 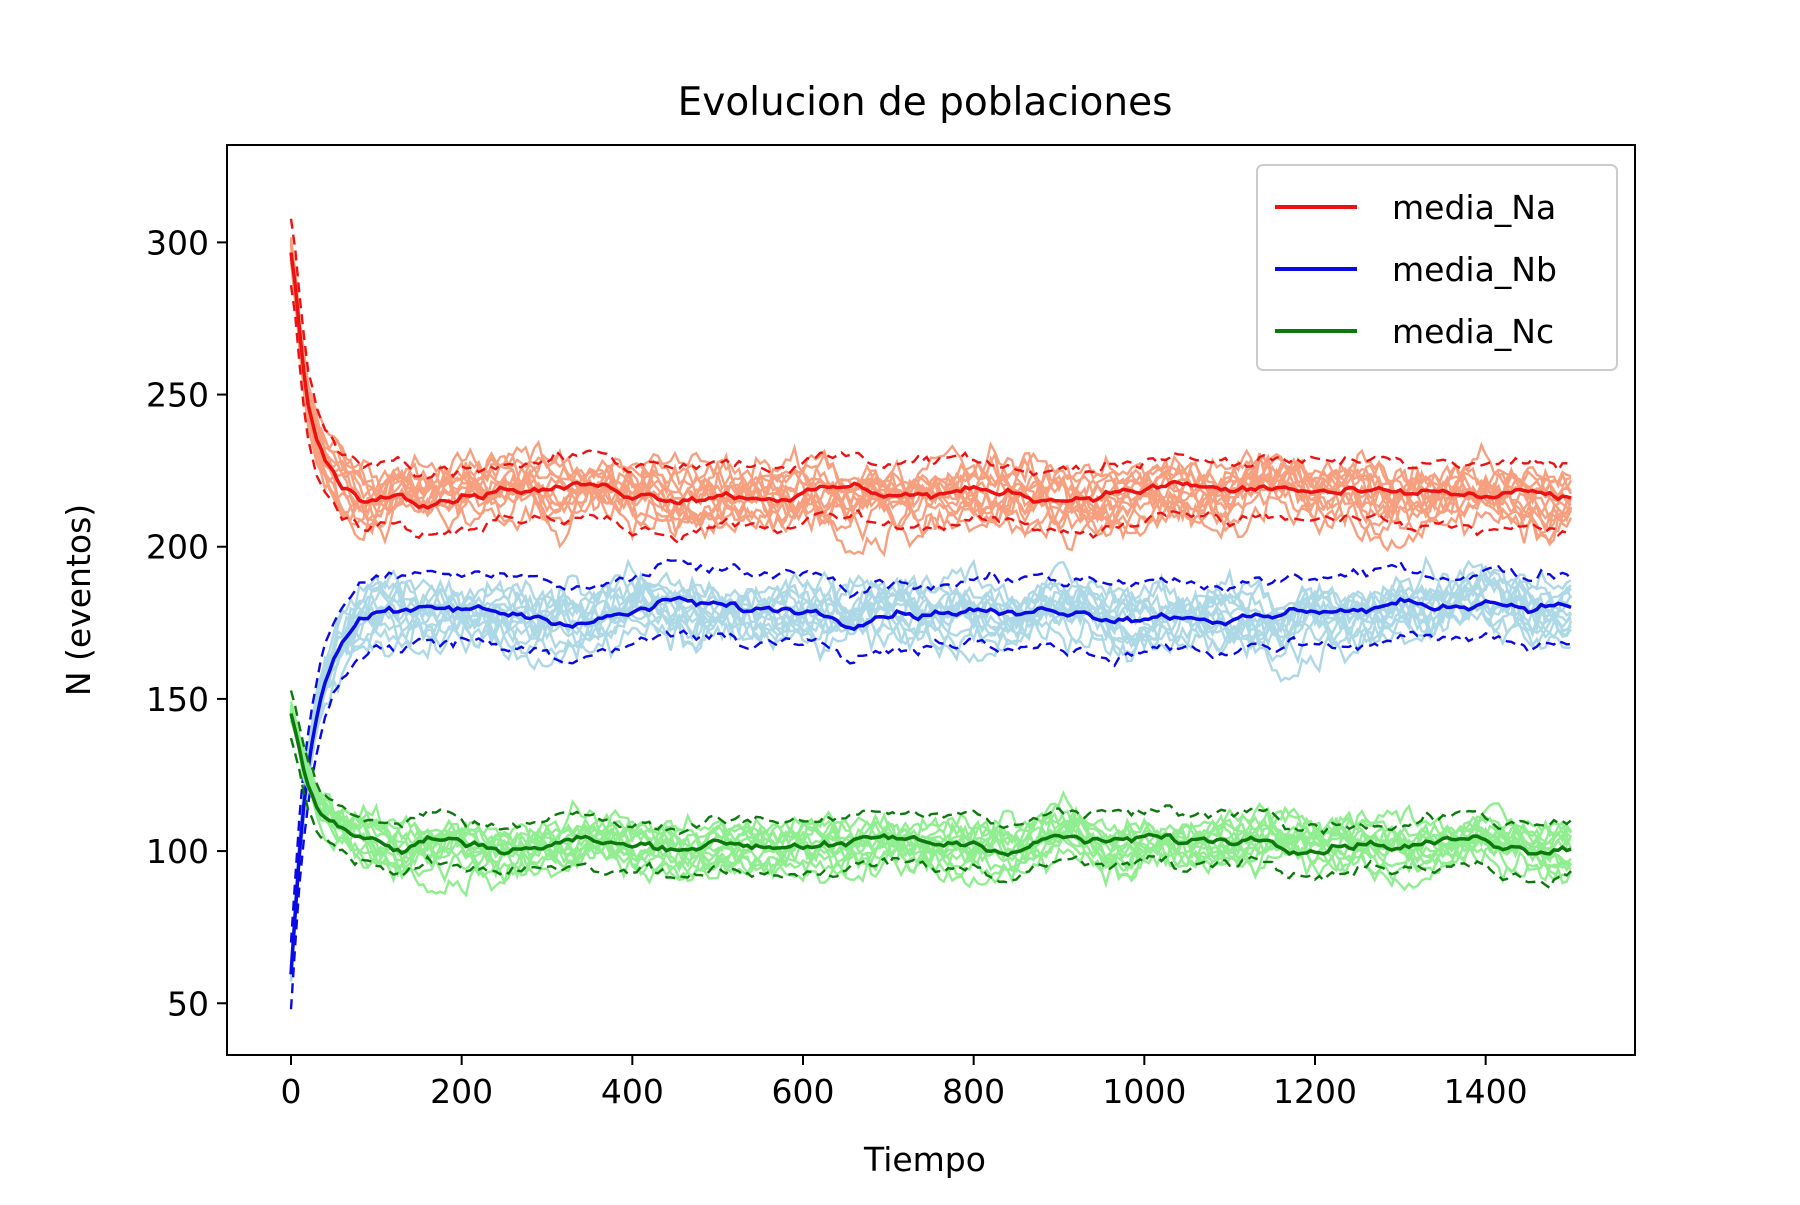 I want to click on legend-entry-label: media_Nb, so click(x=1474, y=269).